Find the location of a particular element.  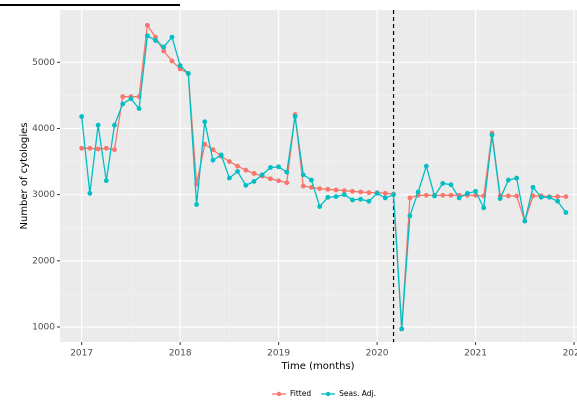

y-tick-label: 4000 is located at coordinates (43, 129).